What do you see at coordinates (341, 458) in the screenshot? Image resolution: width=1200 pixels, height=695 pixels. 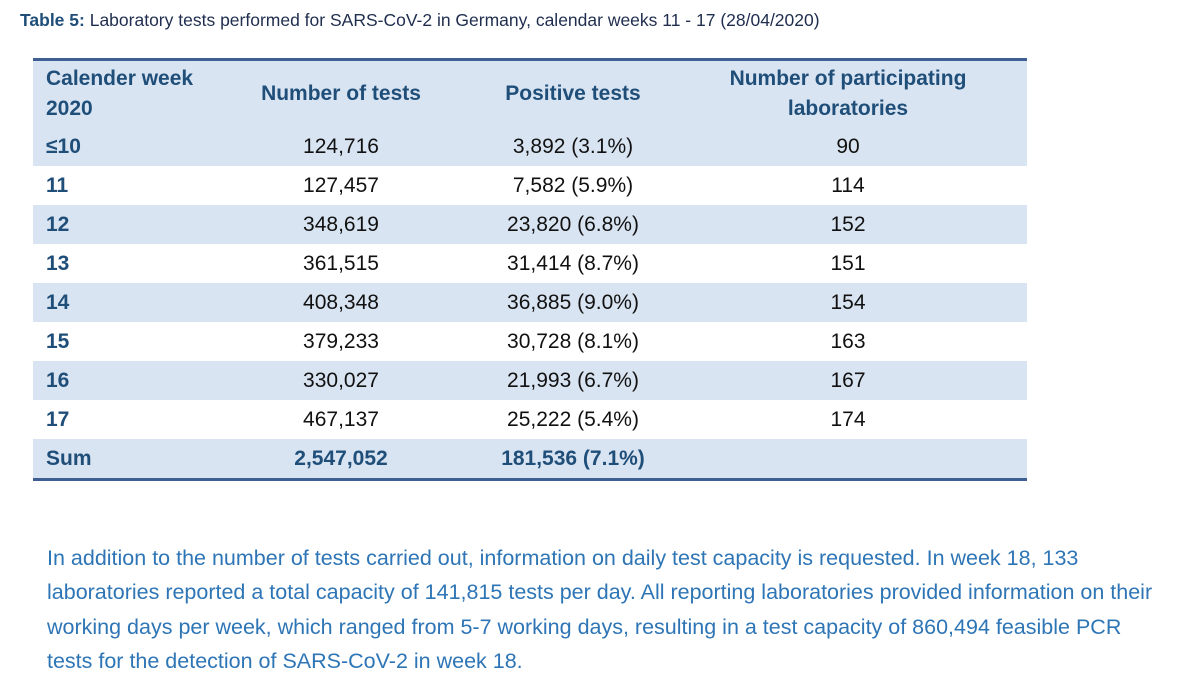 I see `cell-sum-tests: 2,547,052` at bounding box center [341, 458].